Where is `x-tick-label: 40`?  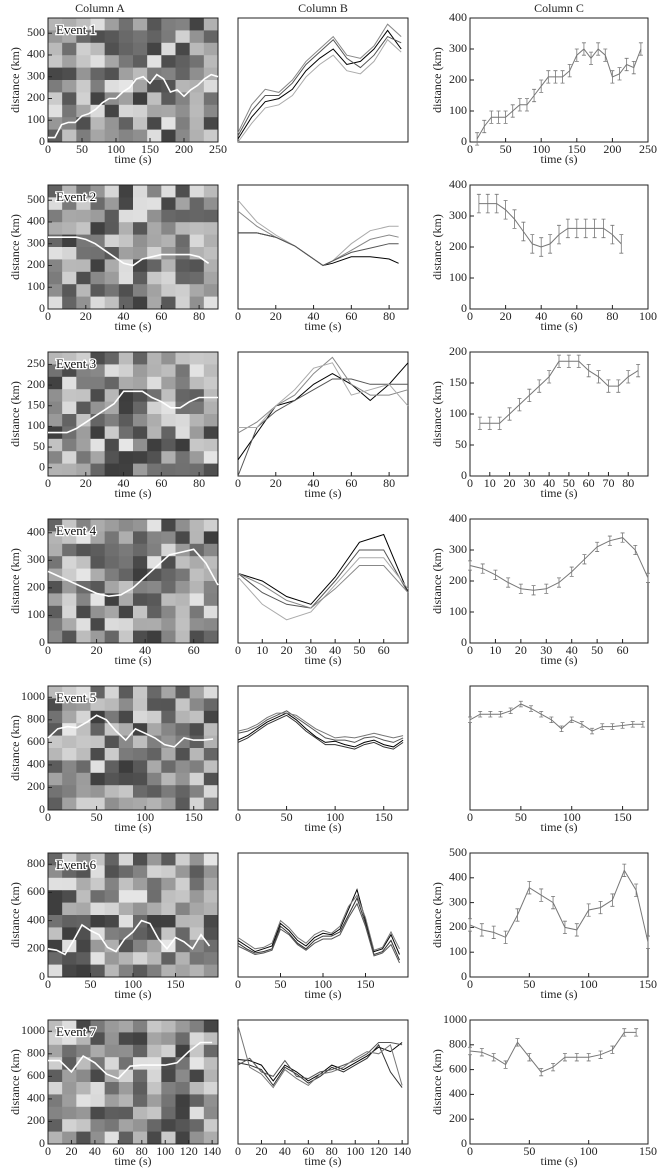
x-tick-label: 40 is located at coordinates (124, 316).